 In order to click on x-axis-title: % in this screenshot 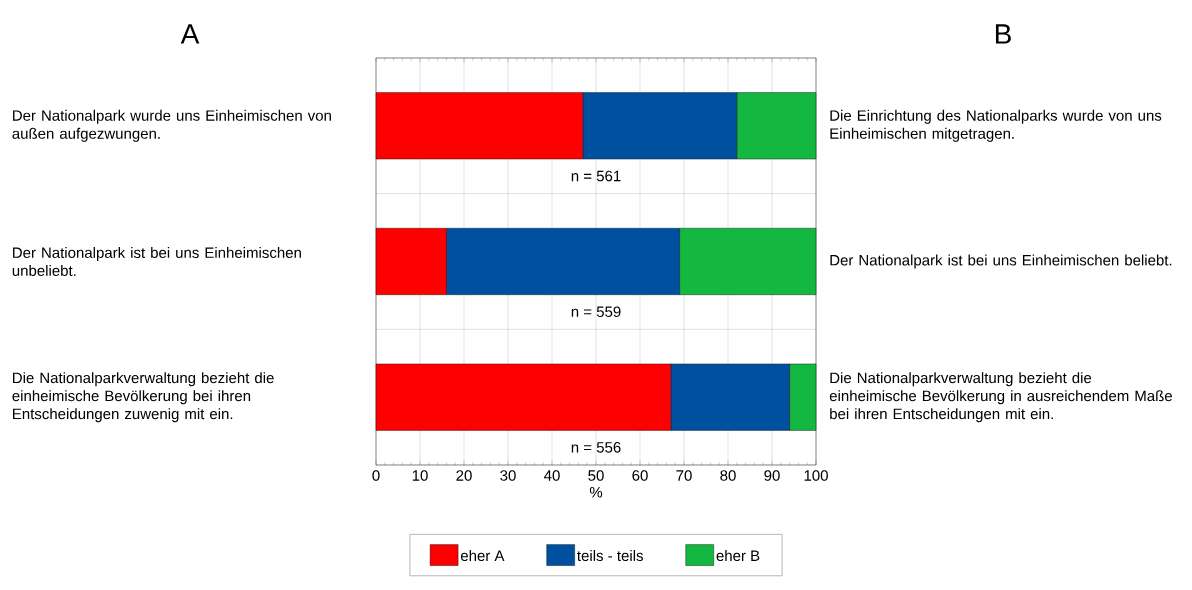, I will do `click(596, 492)`.